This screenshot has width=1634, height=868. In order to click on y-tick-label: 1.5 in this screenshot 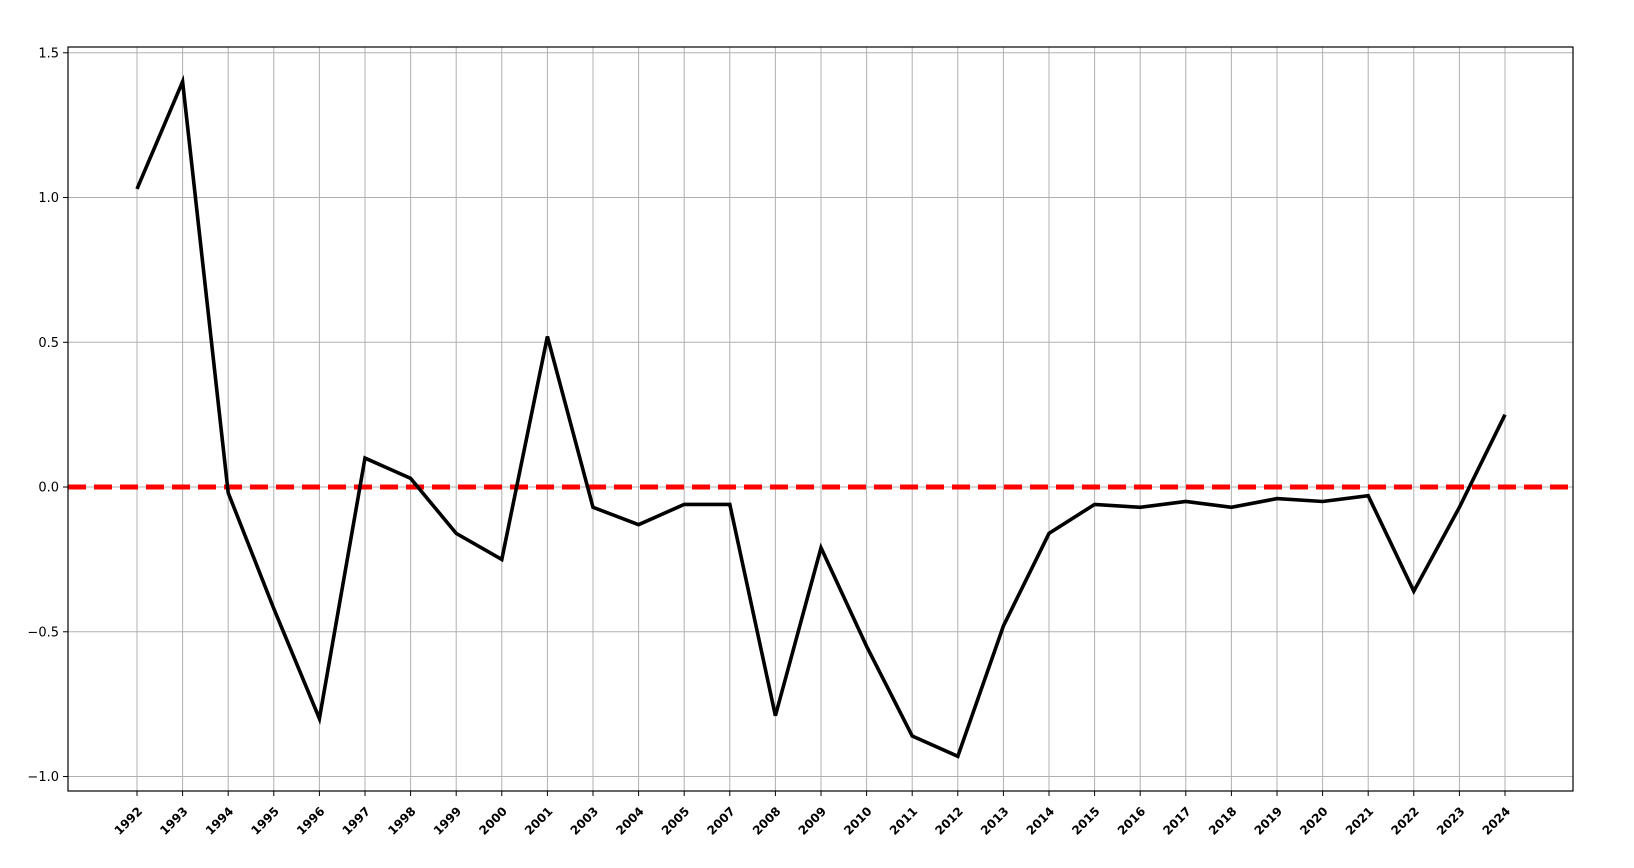, I will do `click(48, 53)`.